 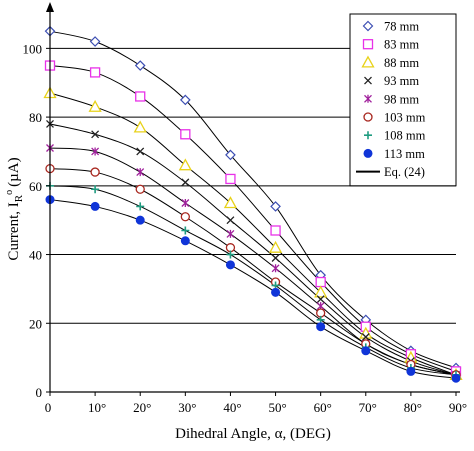 I want to click on legend-label: 88 mm, so click(x=401, y=63).